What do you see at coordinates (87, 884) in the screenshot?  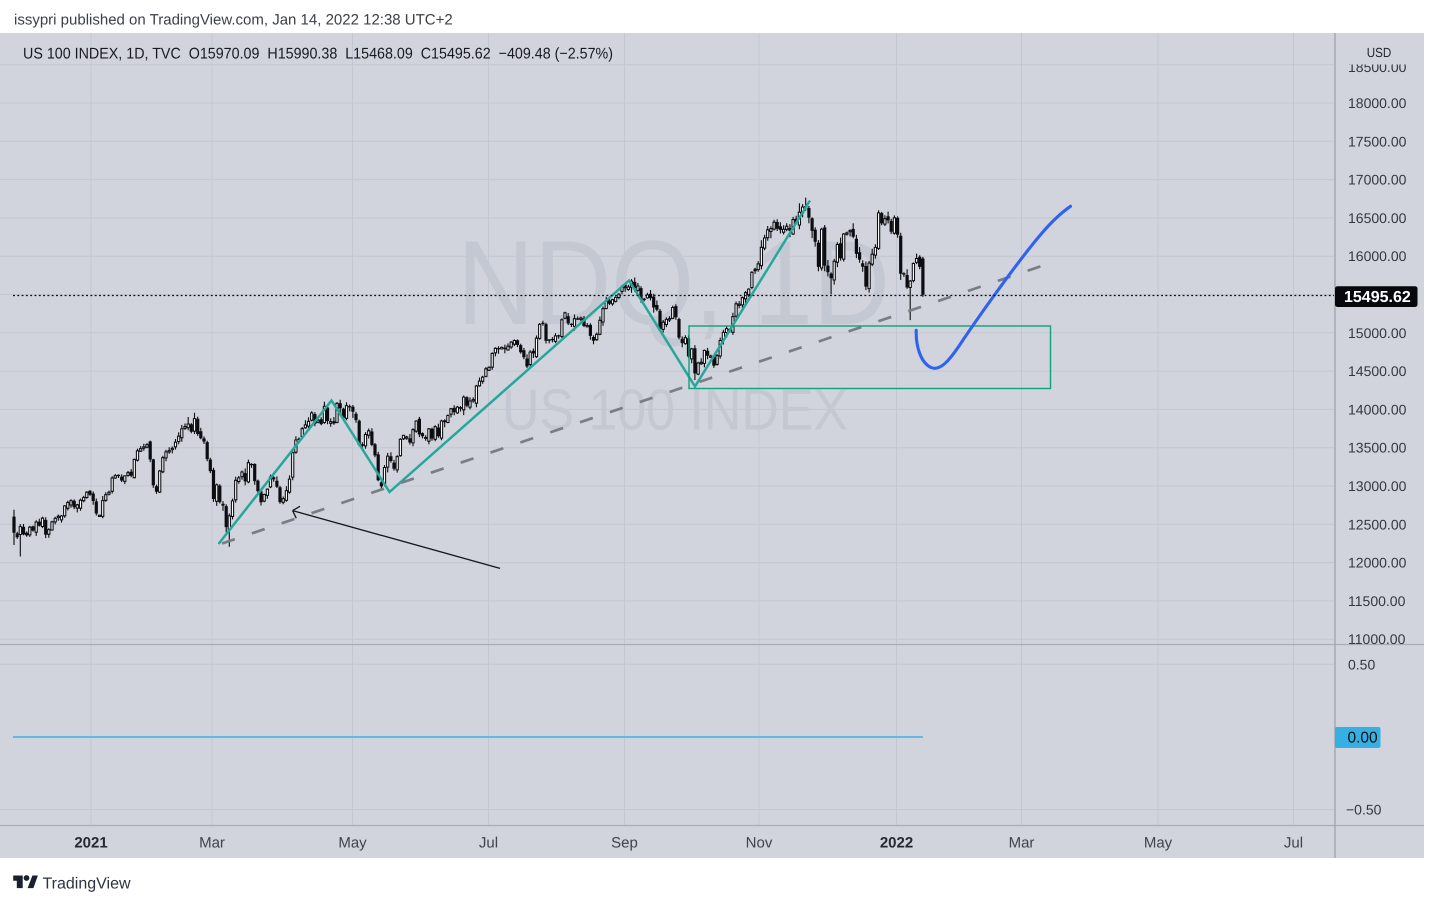 I see `svg-text: TradingView` at bounding box center [87, 884].